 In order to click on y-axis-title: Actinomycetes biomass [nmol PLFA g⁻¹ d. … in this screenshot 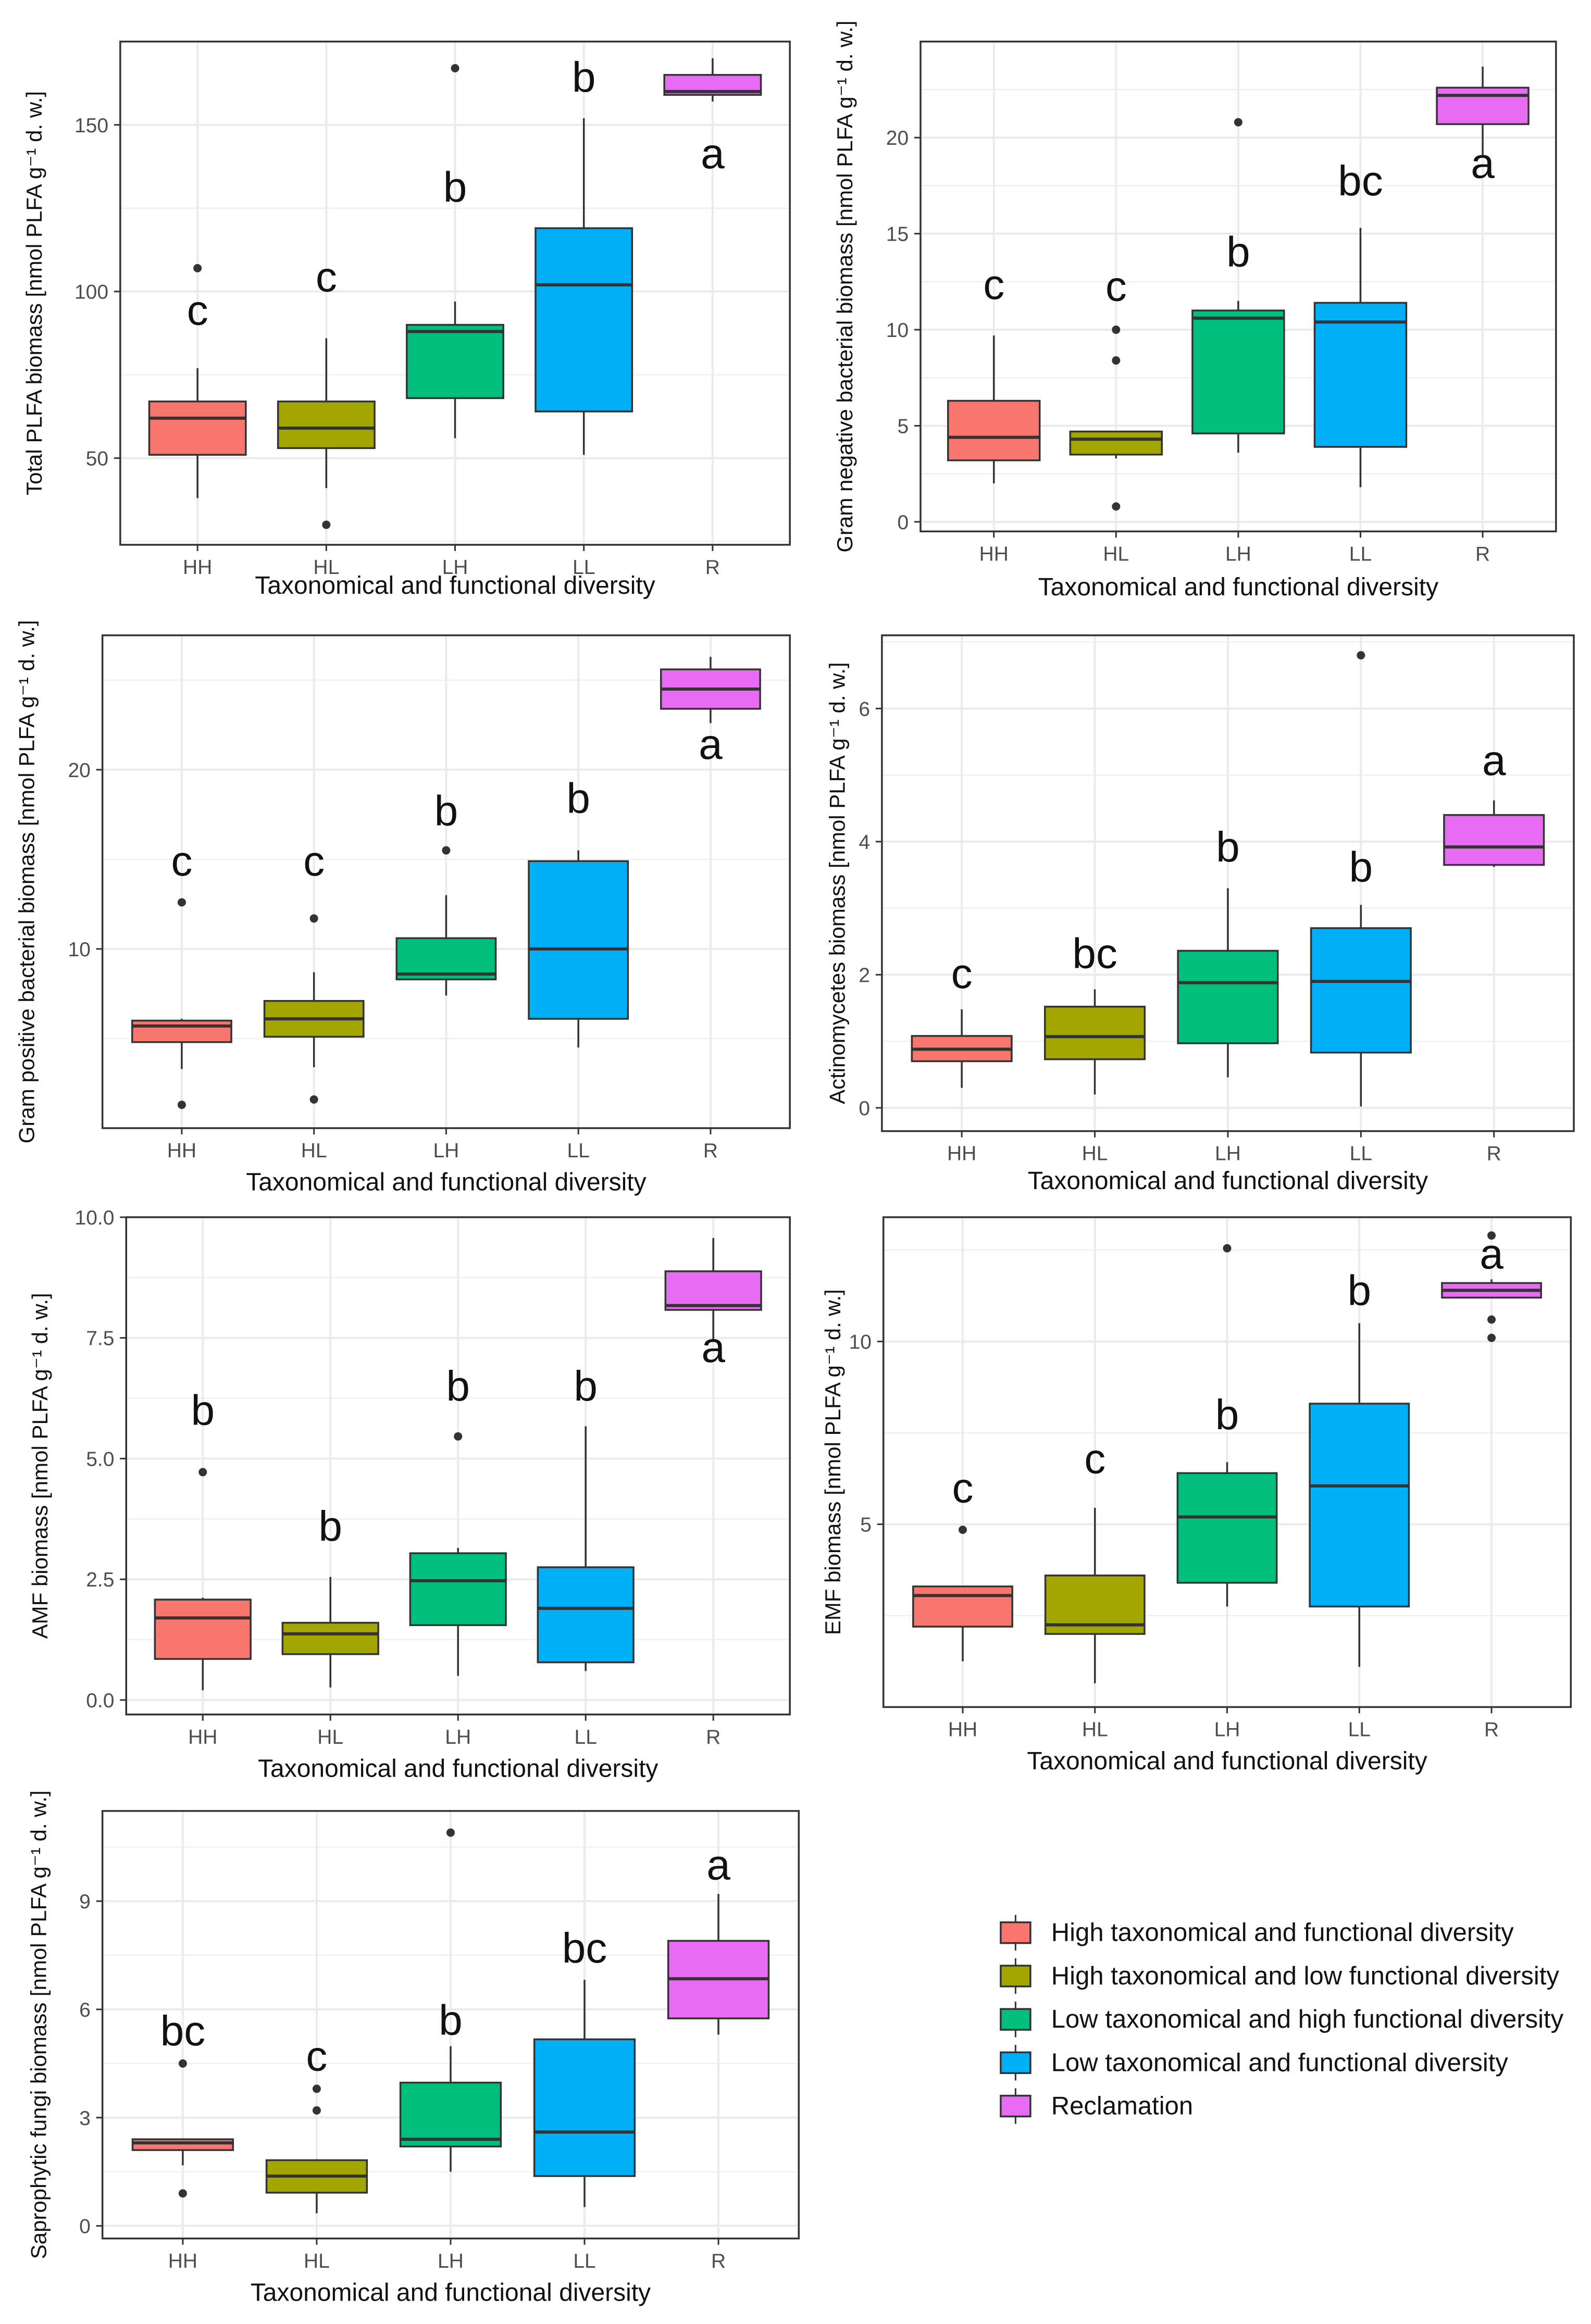, I will do `click(837, 883)`.